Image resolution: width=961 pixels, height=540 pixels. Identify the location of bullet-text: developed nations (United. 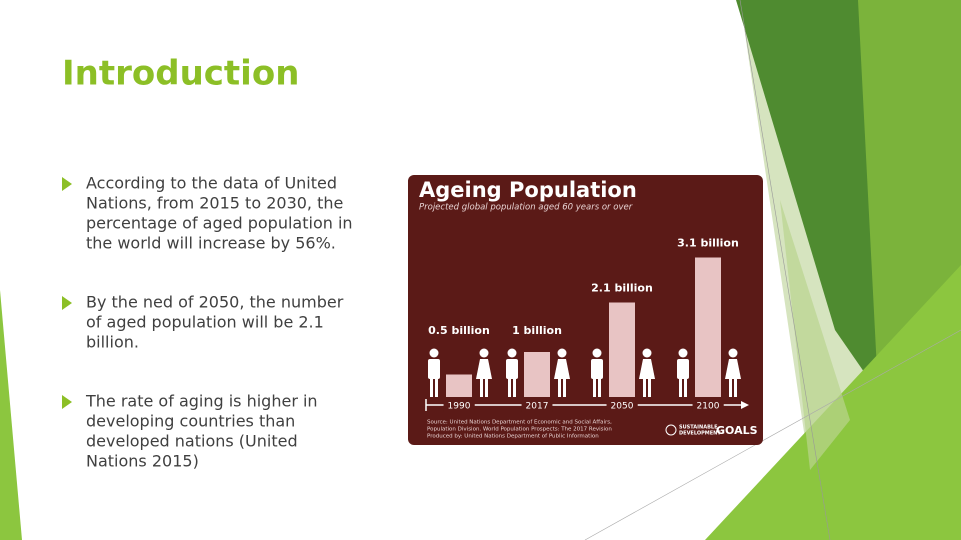
(192, 441).